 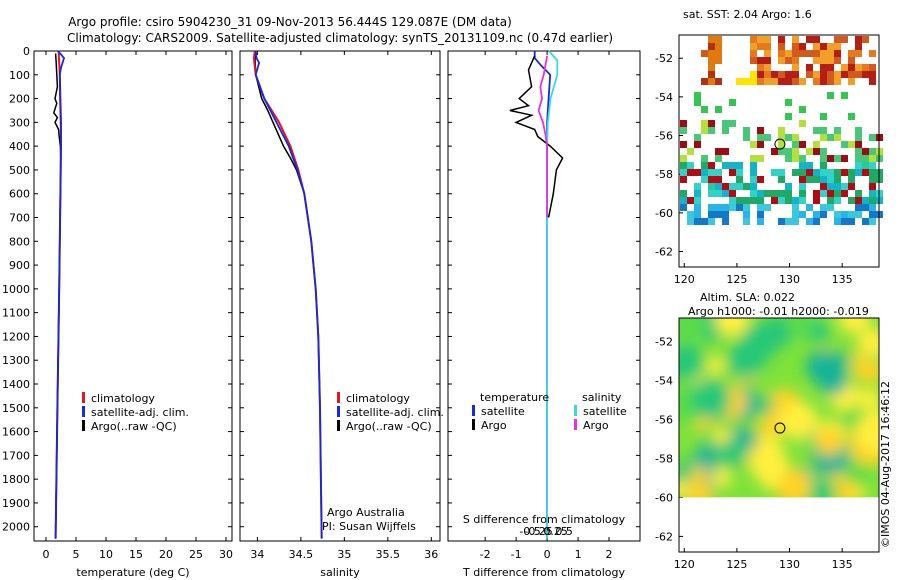 What do you see at coordinates (529, 531) in the screenshot?
I see `s-tick-label: -0.5` at bounding box center [529, 531].